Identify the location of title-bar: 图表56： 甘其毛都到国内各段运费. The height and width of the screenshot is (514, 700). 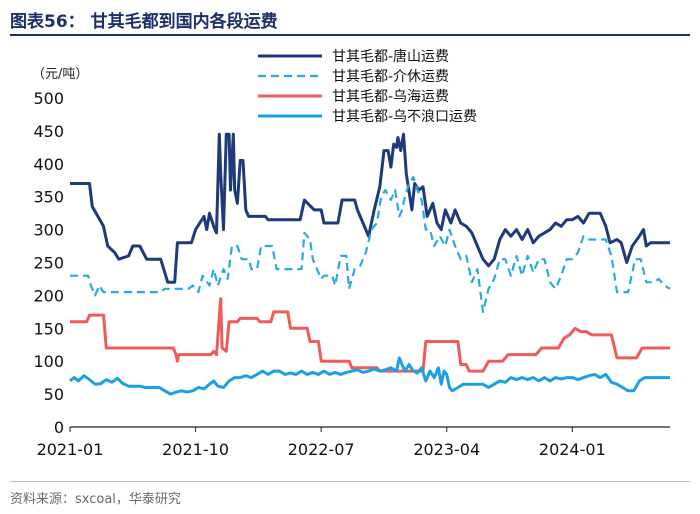
(350, 20).